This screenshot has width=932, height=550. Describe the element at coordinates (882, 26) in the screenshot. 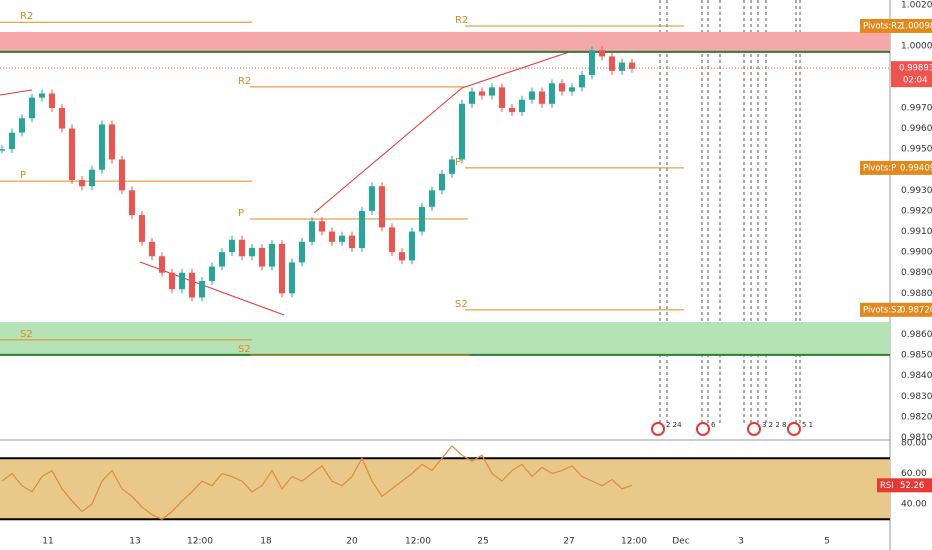

I see `price-label-name: Pivots:R2` at that location.